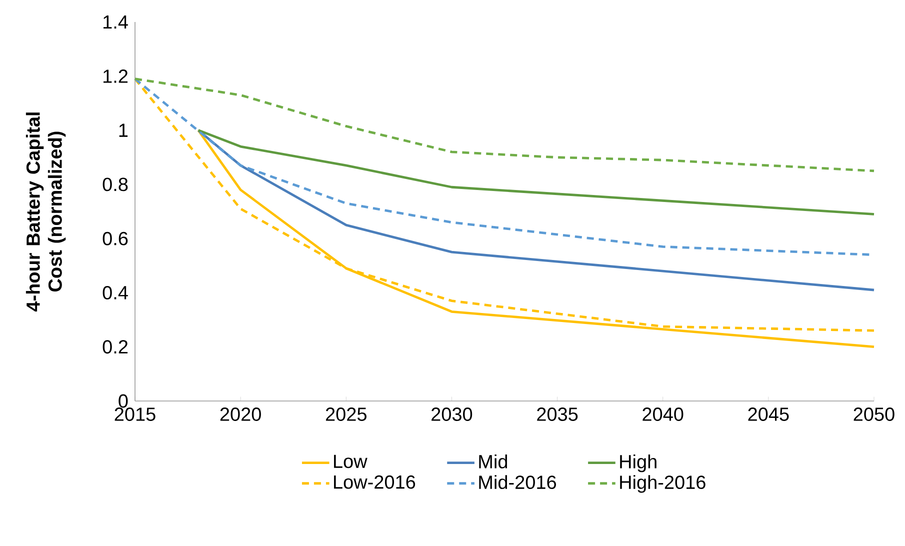 This screenshot has width=905, height=546. What do you see at coordinates (663, 414) in the screenshot?
I see `x-tick-label: 2040` at bounding box center [663, 414].